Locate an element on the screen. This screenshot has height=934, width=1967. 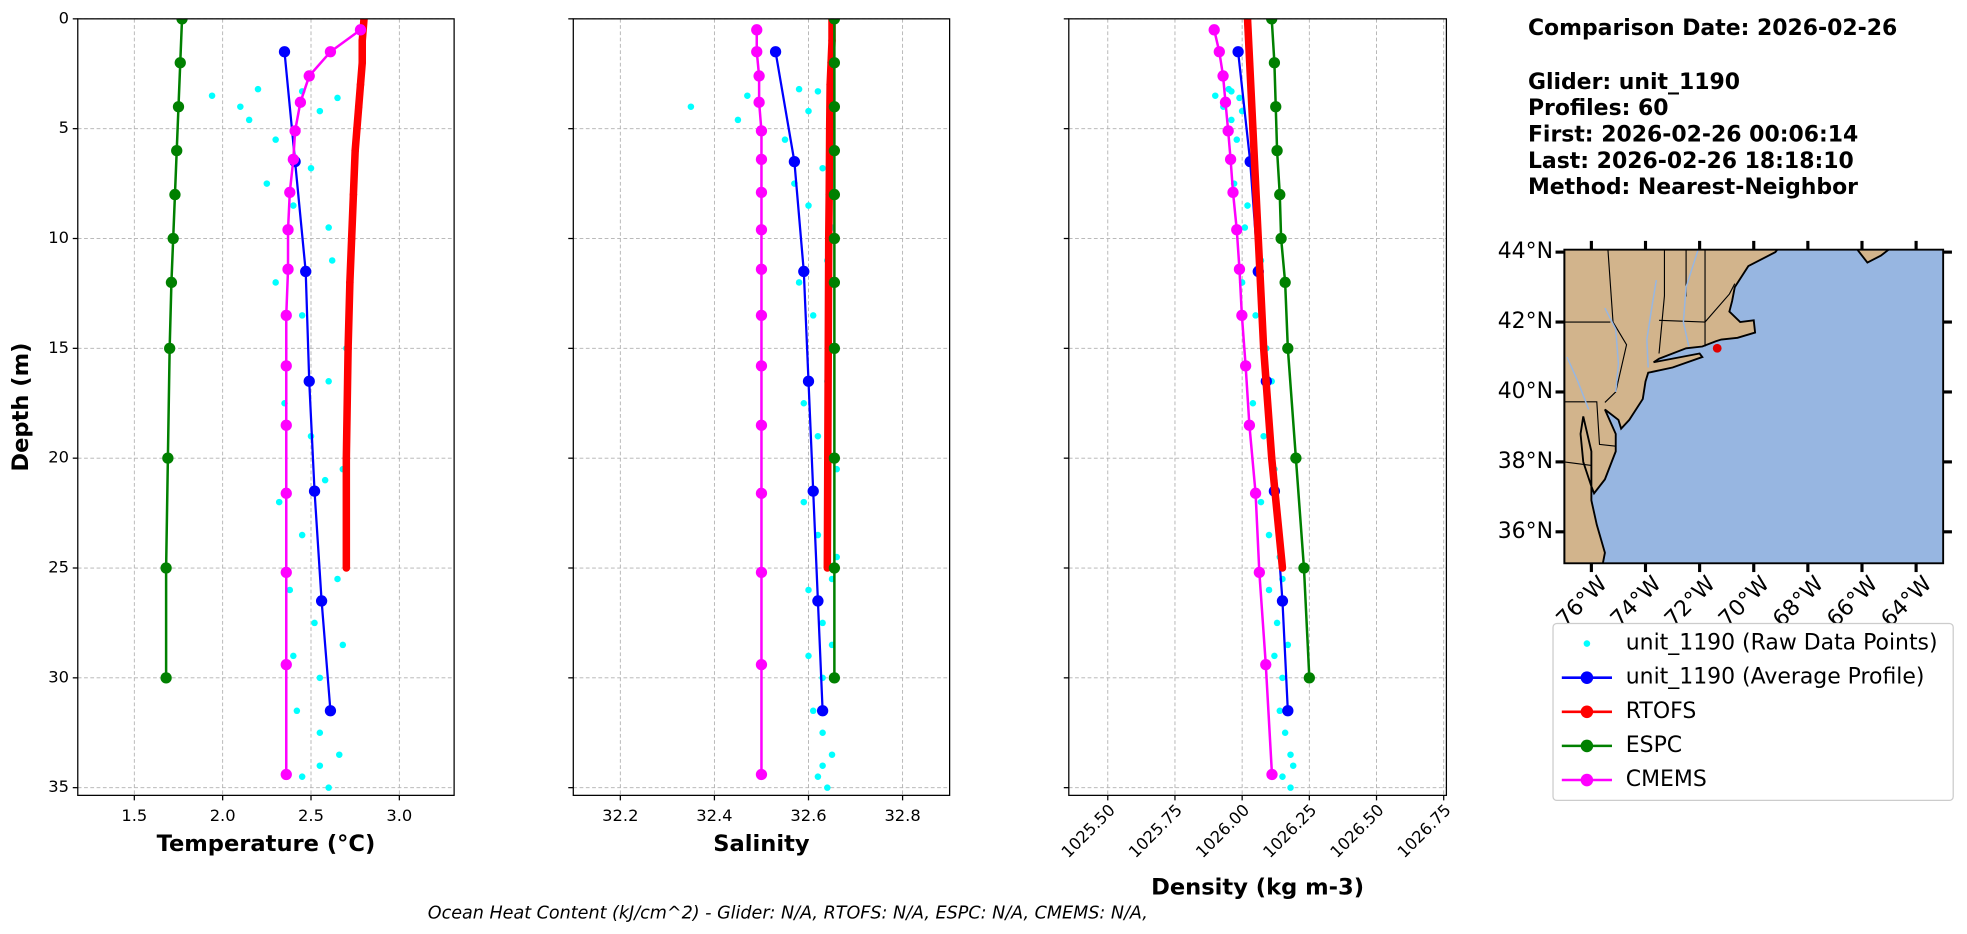
map-y-tick-label: 36°N is located at coordinates (1525, 531).